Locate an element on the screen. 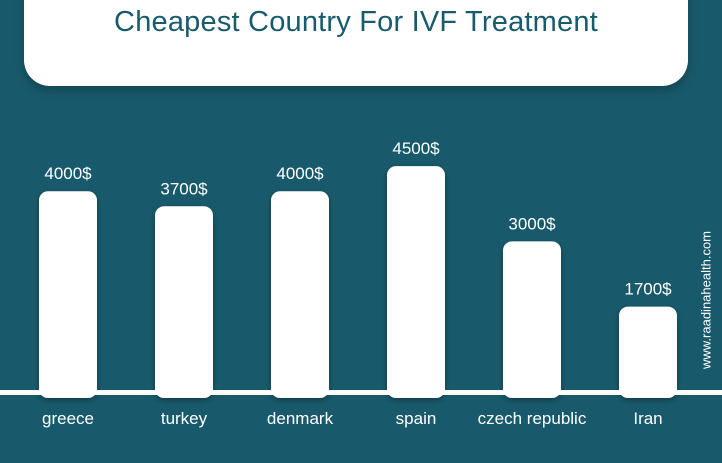 The height and width of the screenshot is (463, 722). data-label: 3000$ is located at coordinates (532, 223).